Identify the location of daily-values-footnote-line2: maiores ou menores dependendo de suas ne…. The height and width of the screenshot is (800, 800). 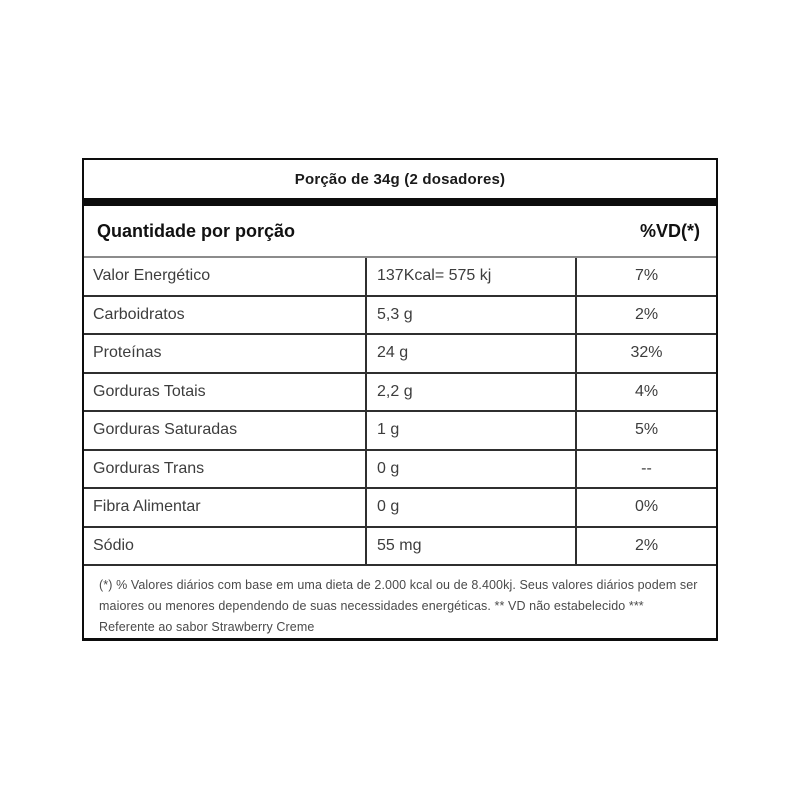
(371, 606).